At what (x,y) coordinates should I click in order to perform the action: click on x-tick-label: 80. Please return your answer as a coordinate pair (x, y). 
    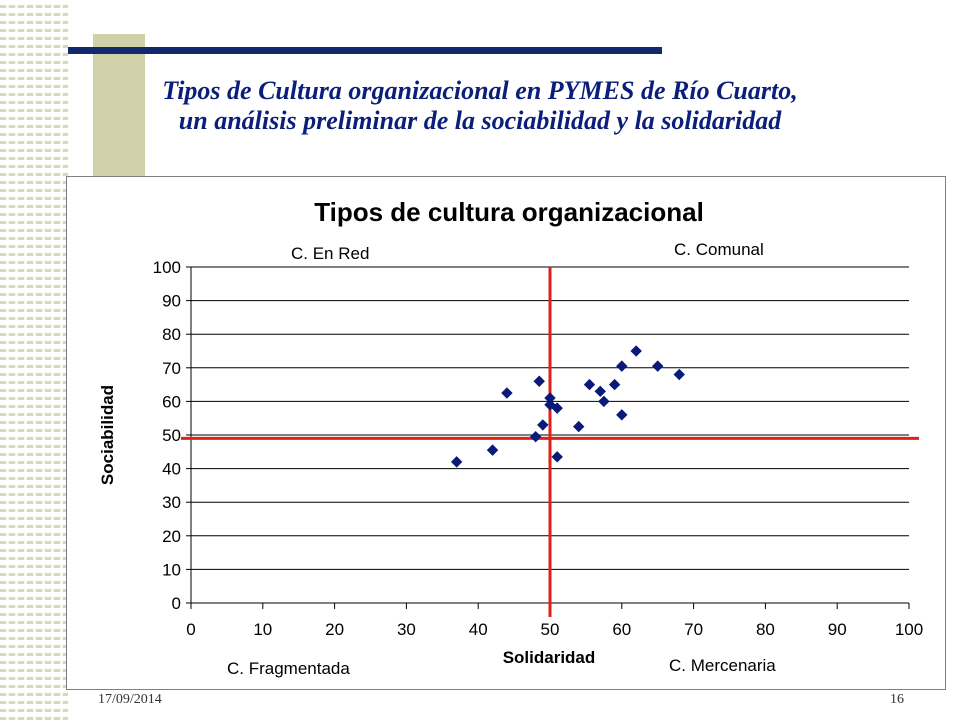
    Looking at the image, I should click on (765, 629).